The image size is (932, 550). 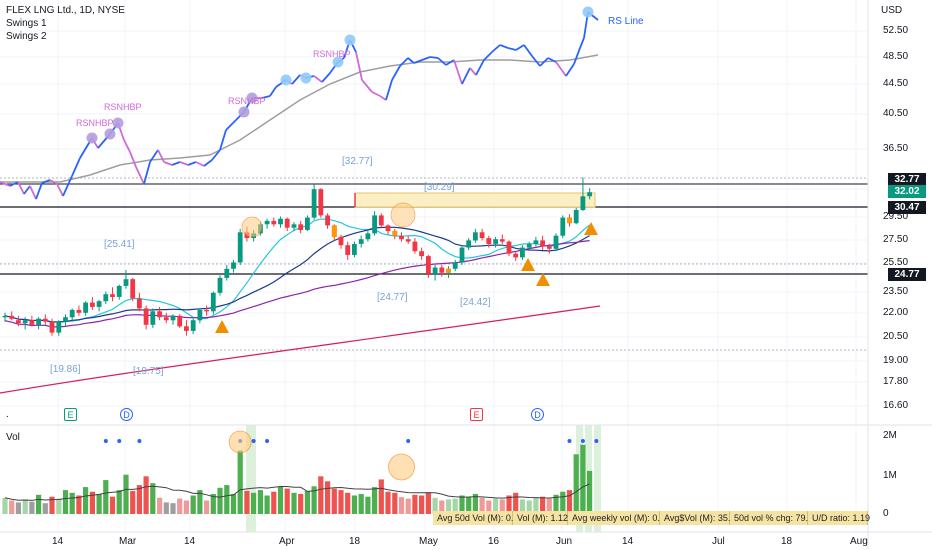 What do you see at coordinates (896, 381) in the screenshot?
I see `price-tick-label: 17.80` at bounding box center [896, 381].